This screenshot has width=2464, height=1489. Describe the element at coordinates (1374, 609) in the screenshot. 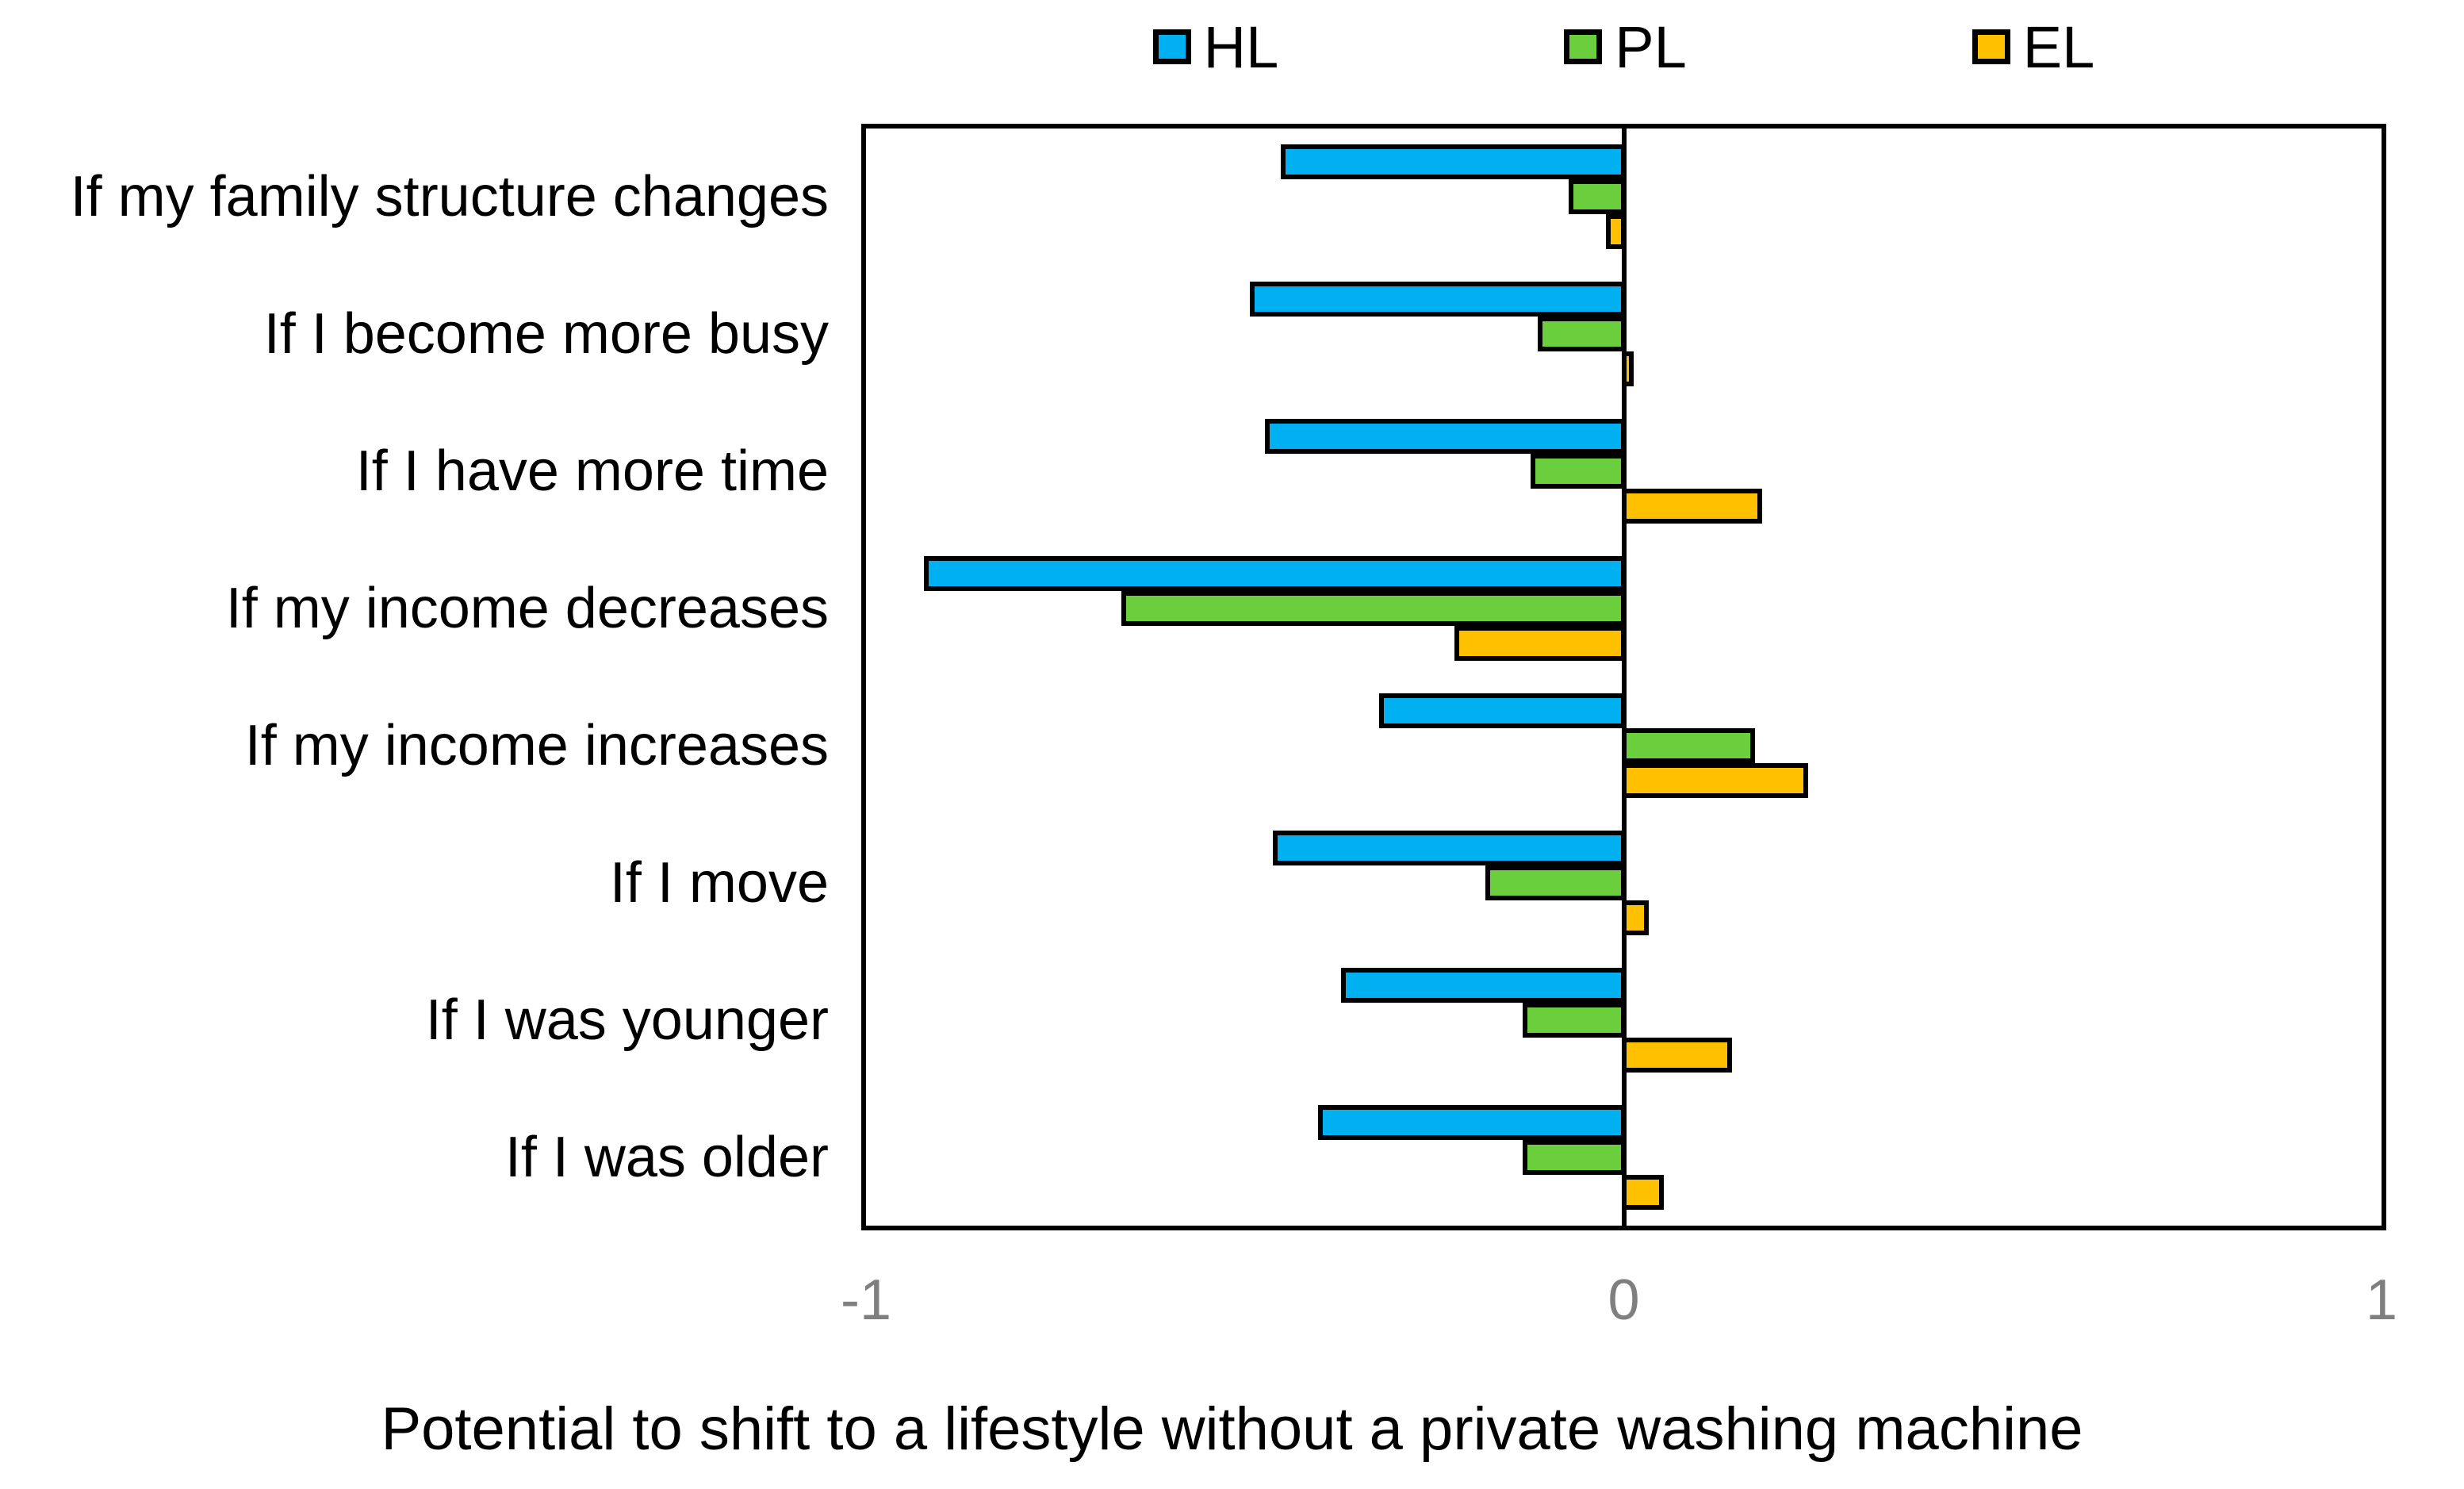

I see `bar-pl-row4` at that location.